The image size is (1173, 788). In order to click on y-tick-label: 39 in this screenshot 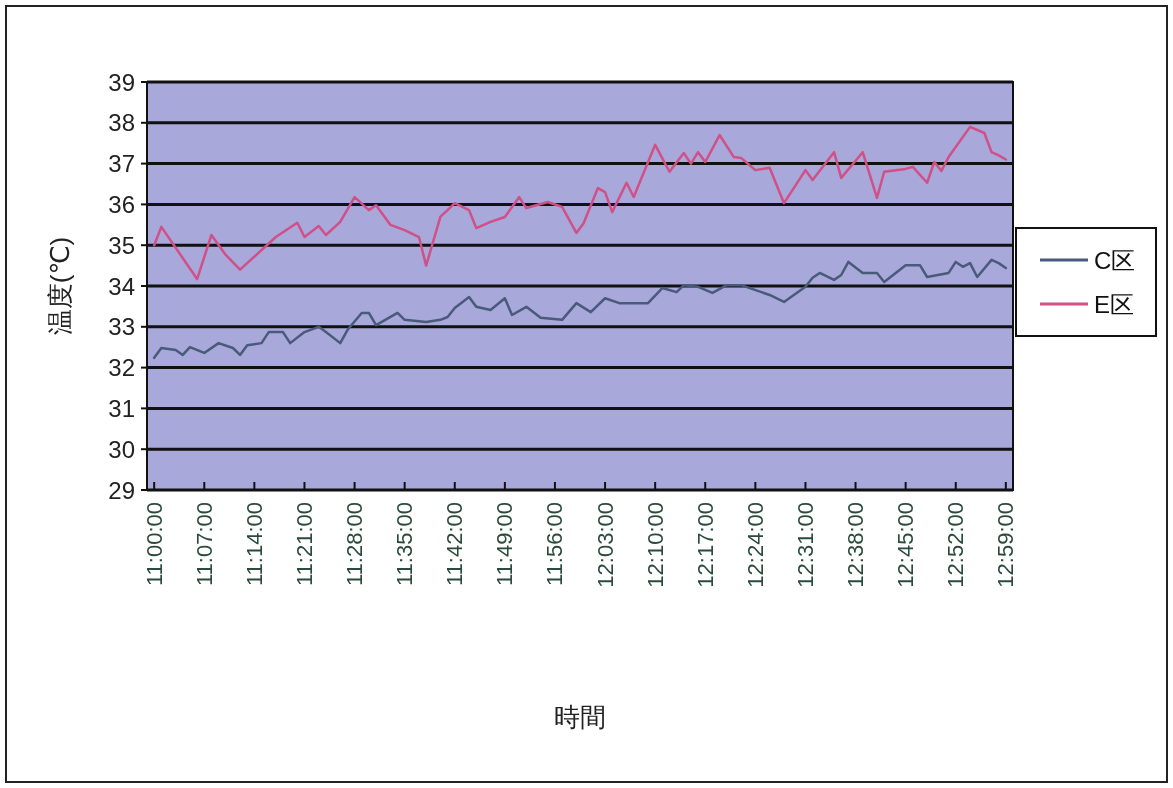, I will do `click(121, 82)`.